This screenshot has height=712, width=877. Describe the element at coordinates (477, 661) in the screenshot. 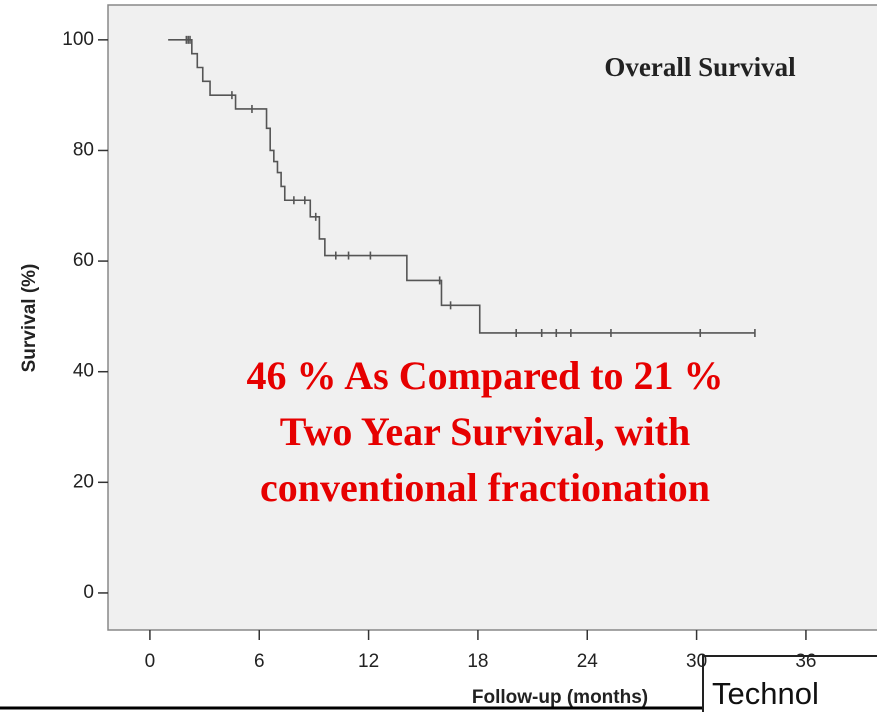

I see `x-tick-label: 18` at that location.